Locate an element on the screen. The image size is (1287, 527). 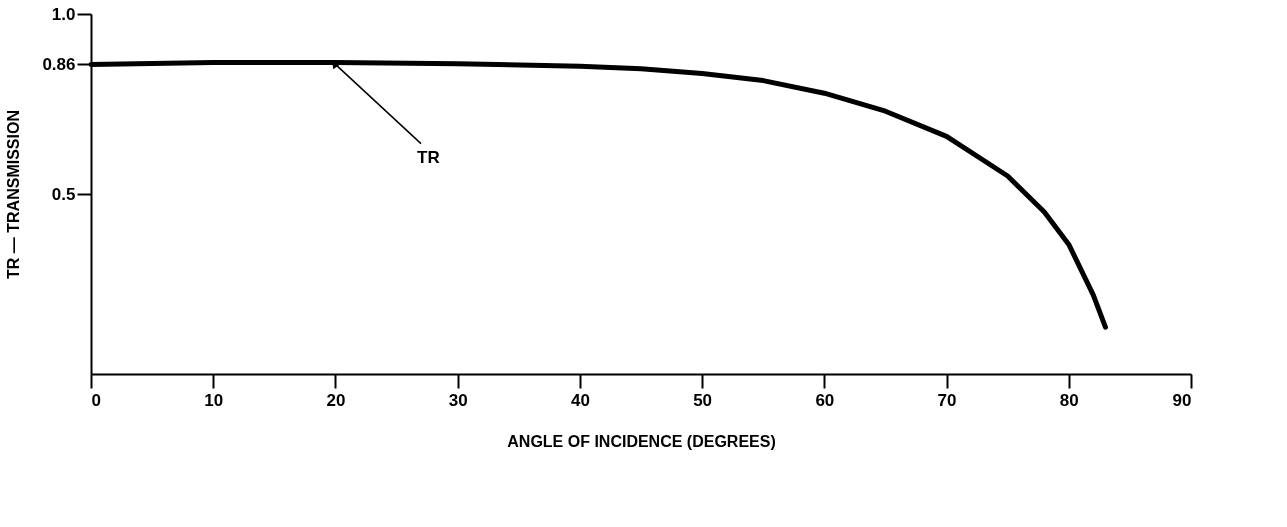
x-tick-label: 90 is located at coordinates (1182, 400).